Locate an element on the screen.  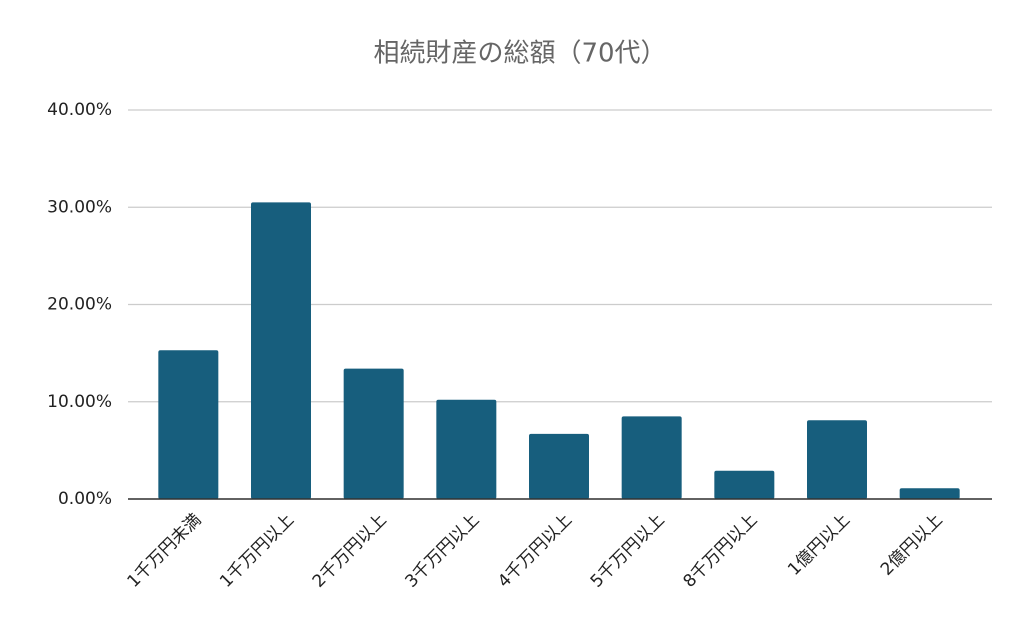
x-tick-label: 5千万円以上 is located at coordinates (628, 551).